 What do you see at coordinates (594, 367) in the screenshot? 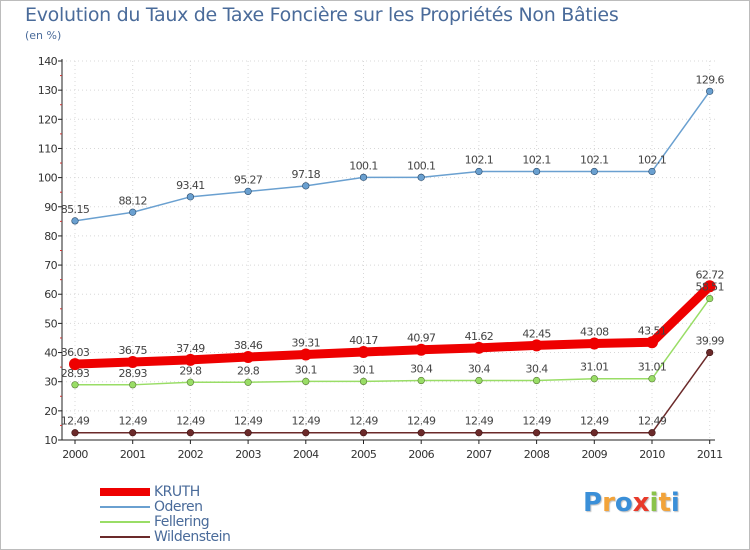
I see `data-label-fellering-2009: 31.01` at bounding box center [594, 367].